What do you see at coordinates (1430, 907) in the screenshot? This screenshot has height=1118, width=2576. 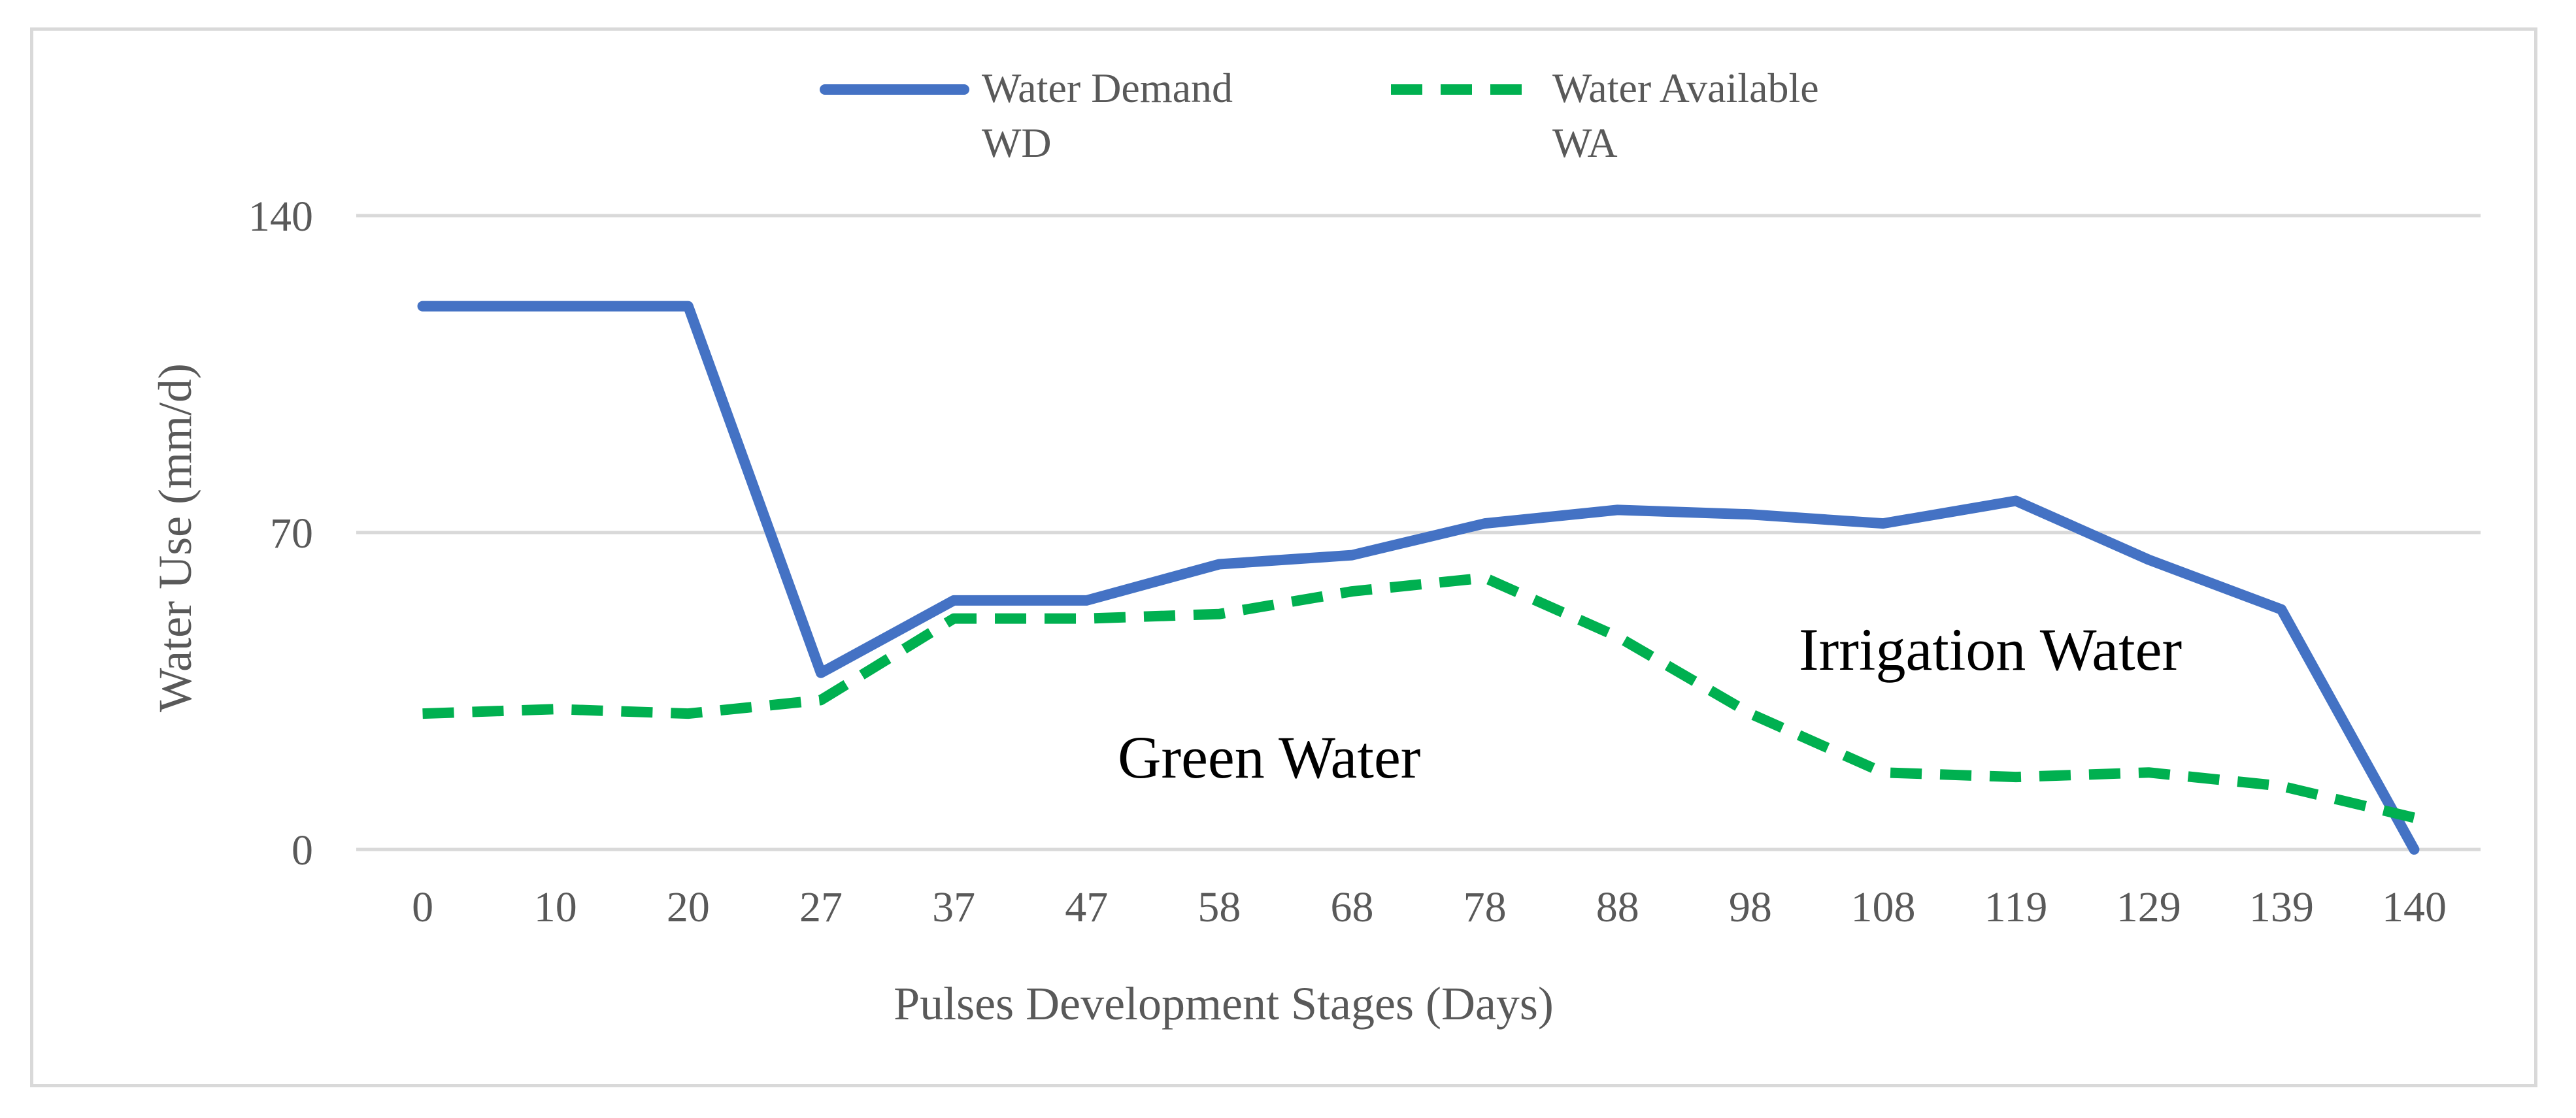 I see `x-tick-labels: 0 10 20 27 37 47 58 68 78 88 98 108 119 129 139 140` at bounding box center [1430, 907].